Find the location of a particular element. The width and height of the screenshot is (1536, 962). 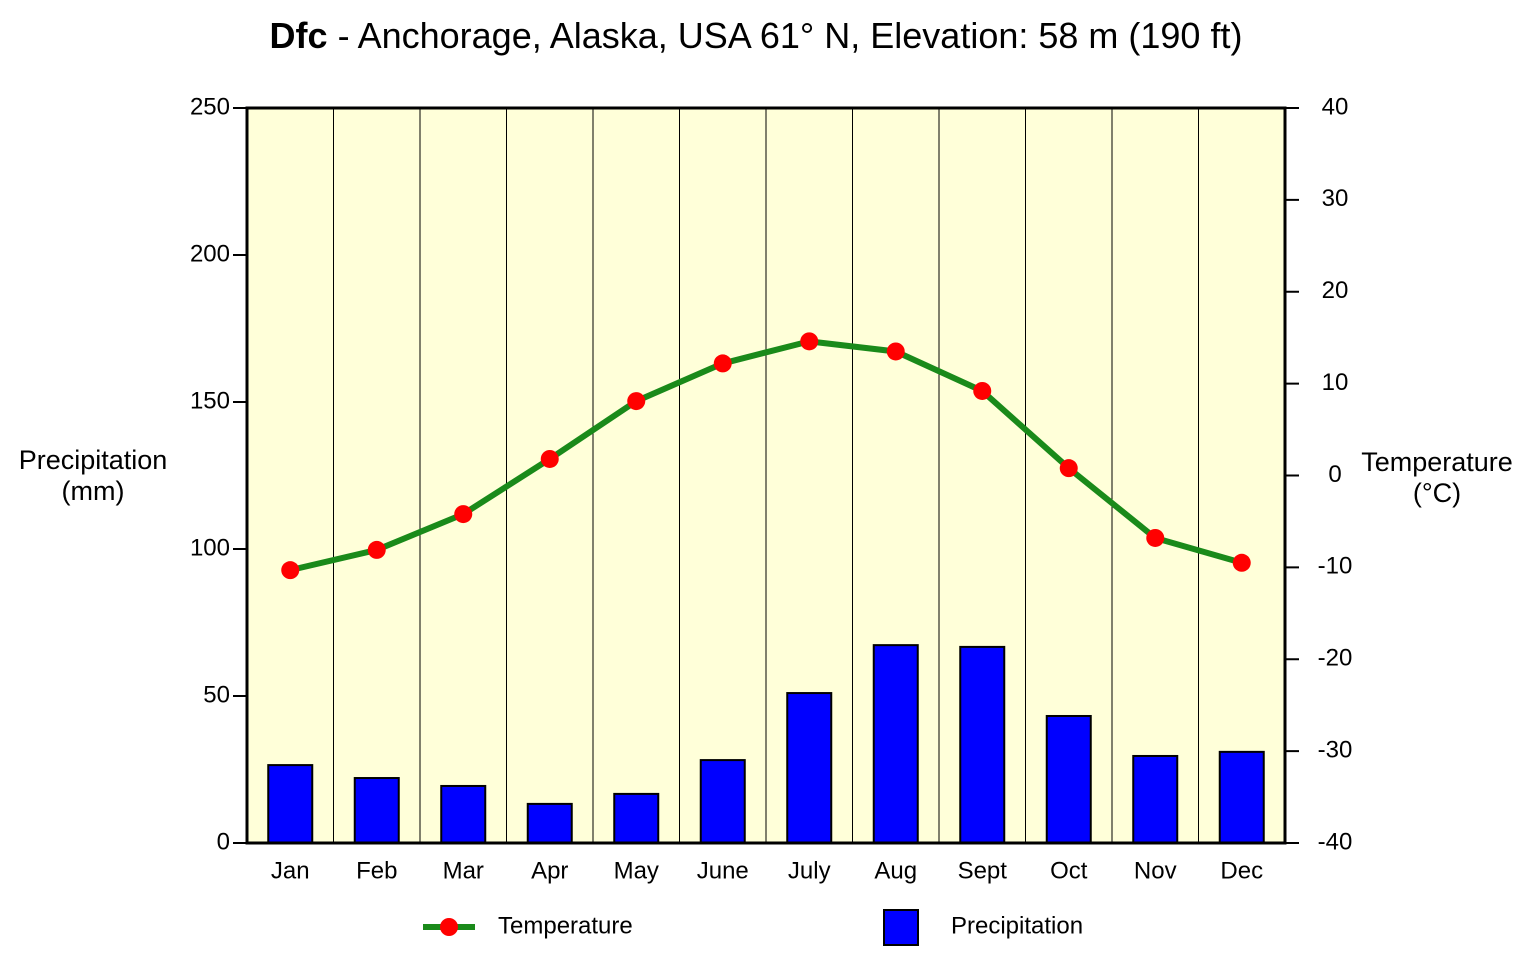

y2-tick-label: -20 is located at coordinates (1335, 658).